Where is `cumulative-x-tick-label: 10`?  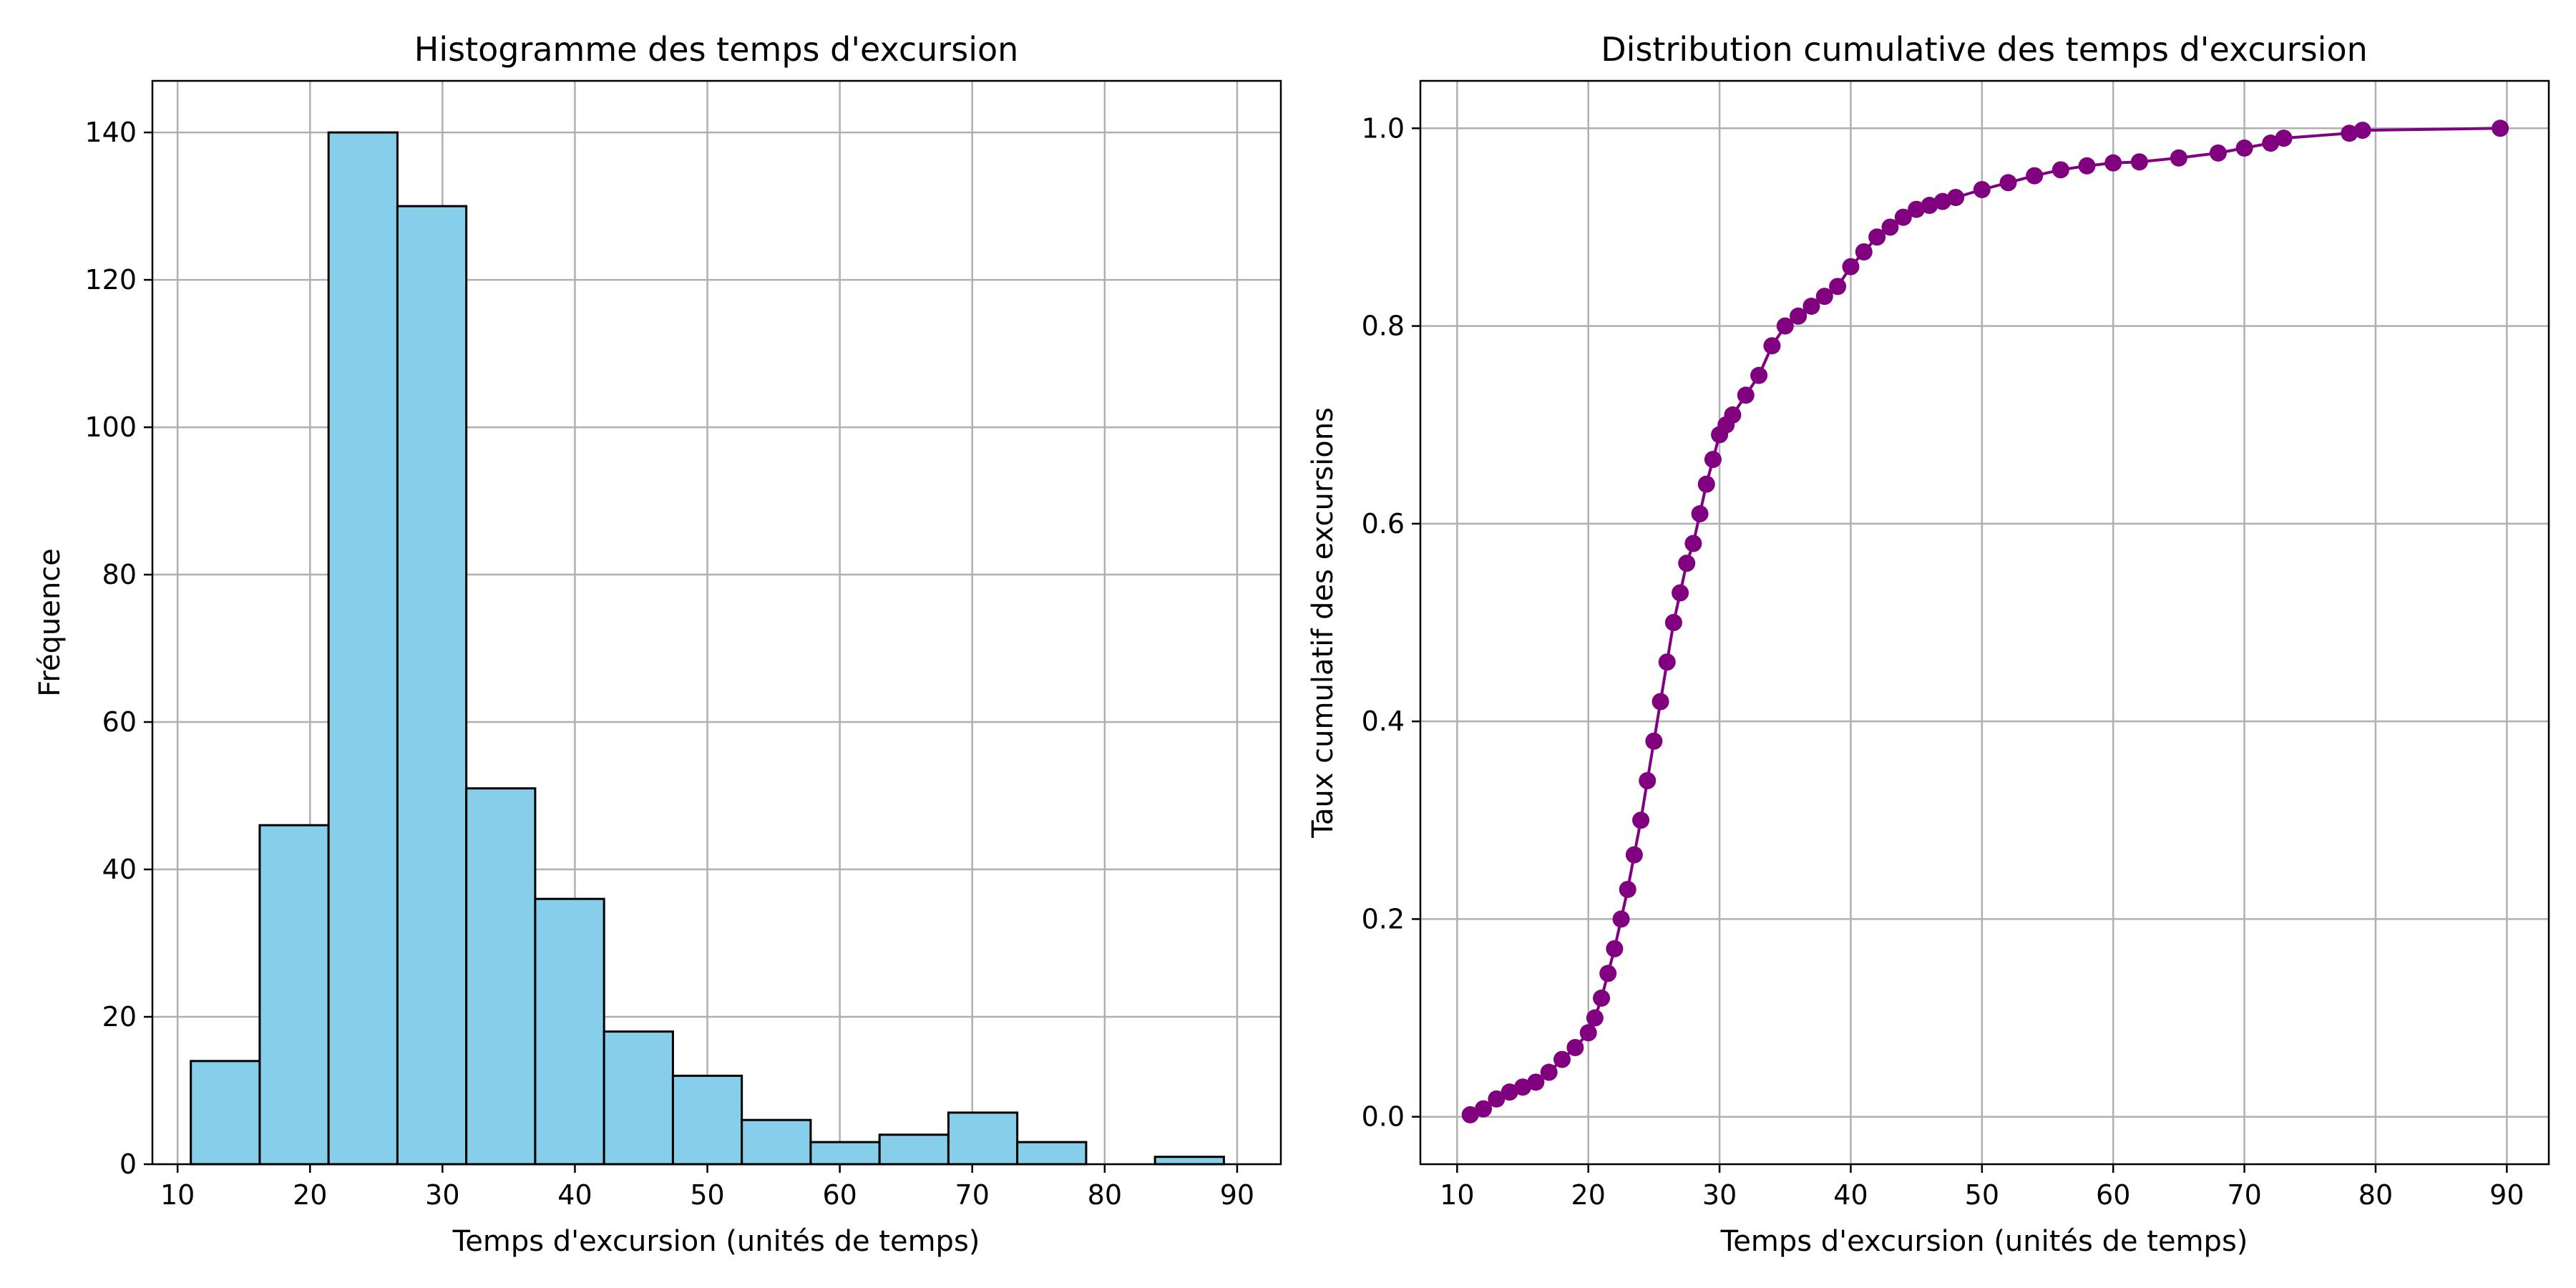 cumulative-x-tick-label: 10 is located at coordinates (1457, 1195).